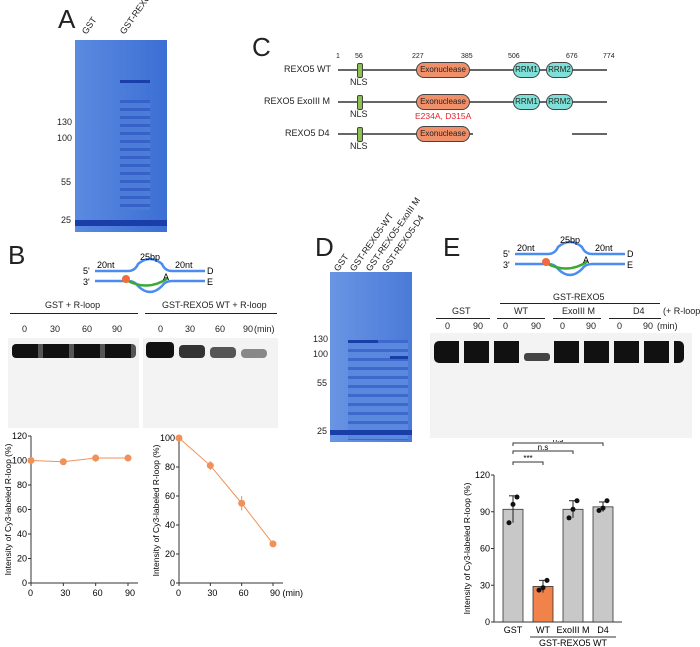 The width and height of the screenshot is (700, 647). I want to click on x-tick-label: 30, so click(212, 593).